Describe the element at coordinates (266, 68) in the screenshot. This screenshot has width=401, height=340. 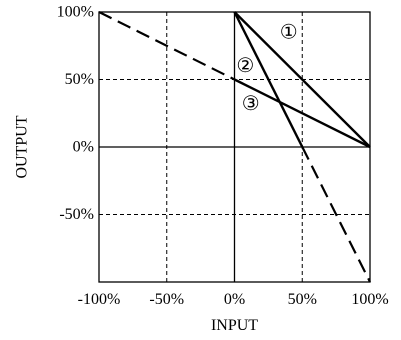
I see `series-markers: ① ② ③` at that location.